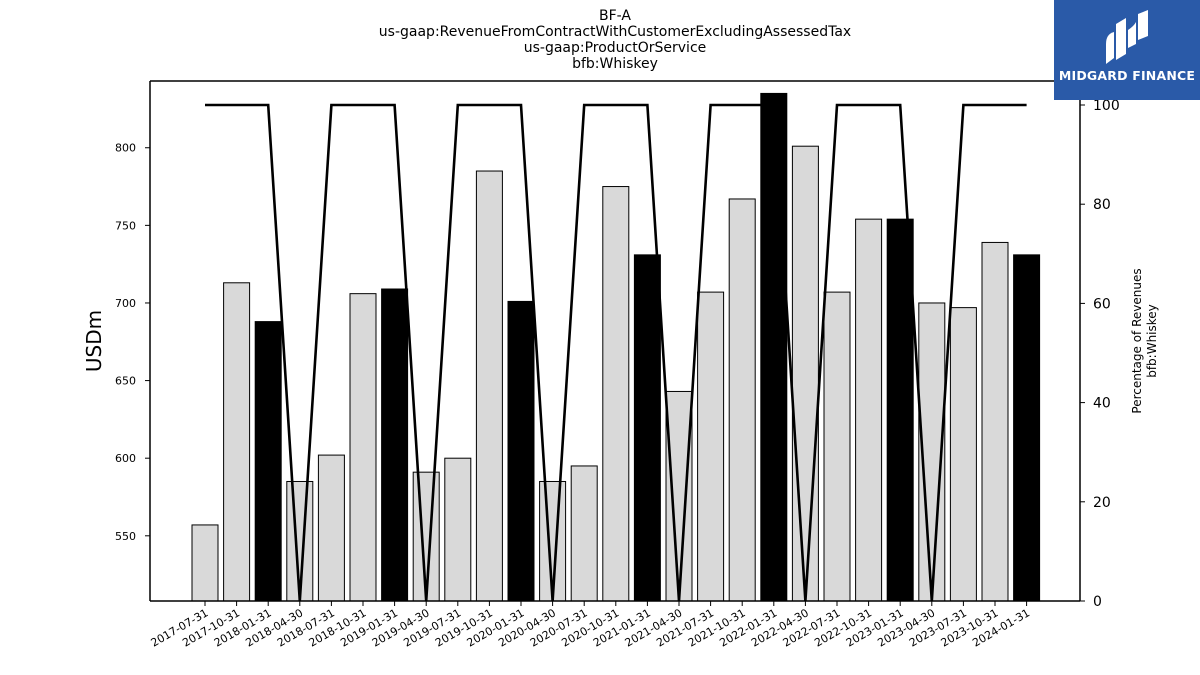 The width and height of the screenshot is (1200, 675). I want to click on y2-tick-label: 80, so click(1102, 205).